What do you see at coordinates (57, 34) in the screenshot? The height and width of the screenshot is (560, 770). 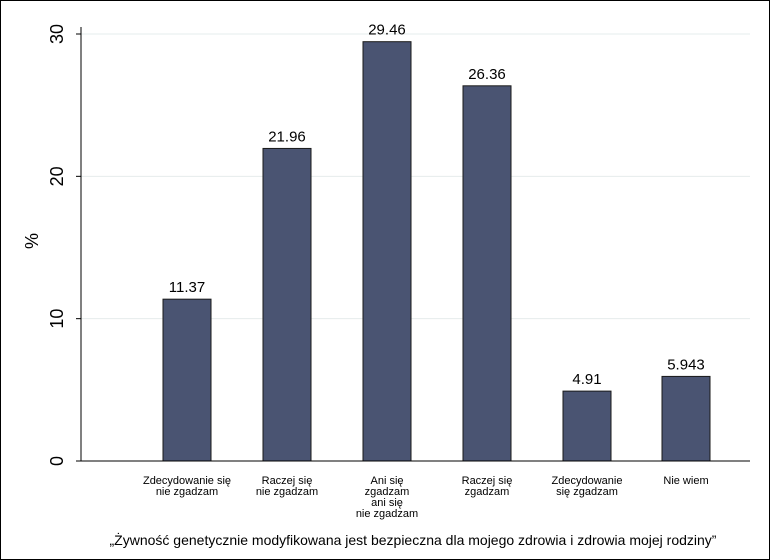 I see `y-tick-label: 30` at bounding box center [57, 34].